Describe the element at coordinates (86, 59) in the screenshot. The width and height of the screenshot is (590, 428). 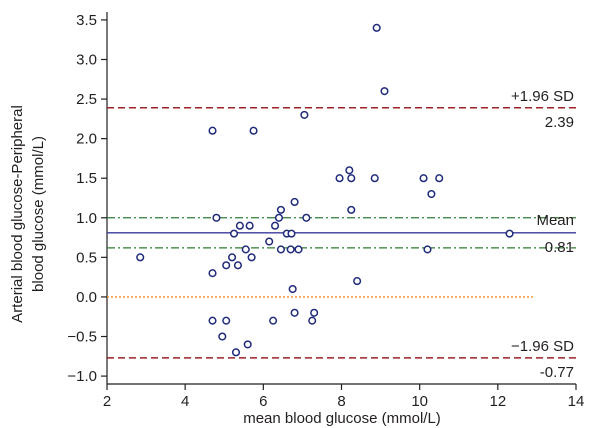
I see `y-tick-label: 3.0` at that location.